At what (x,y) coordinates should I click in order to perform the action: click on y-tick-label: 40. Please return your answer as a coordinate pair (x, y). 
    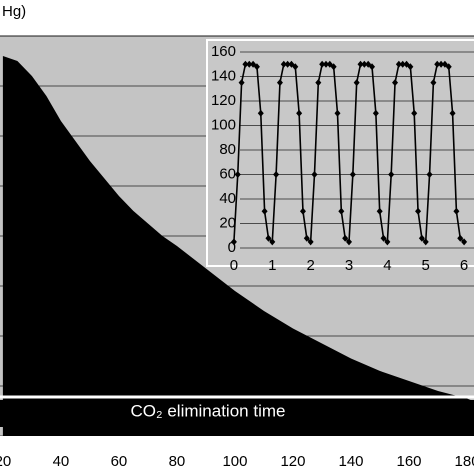
    Looking at the image, I should click on (227, 198).